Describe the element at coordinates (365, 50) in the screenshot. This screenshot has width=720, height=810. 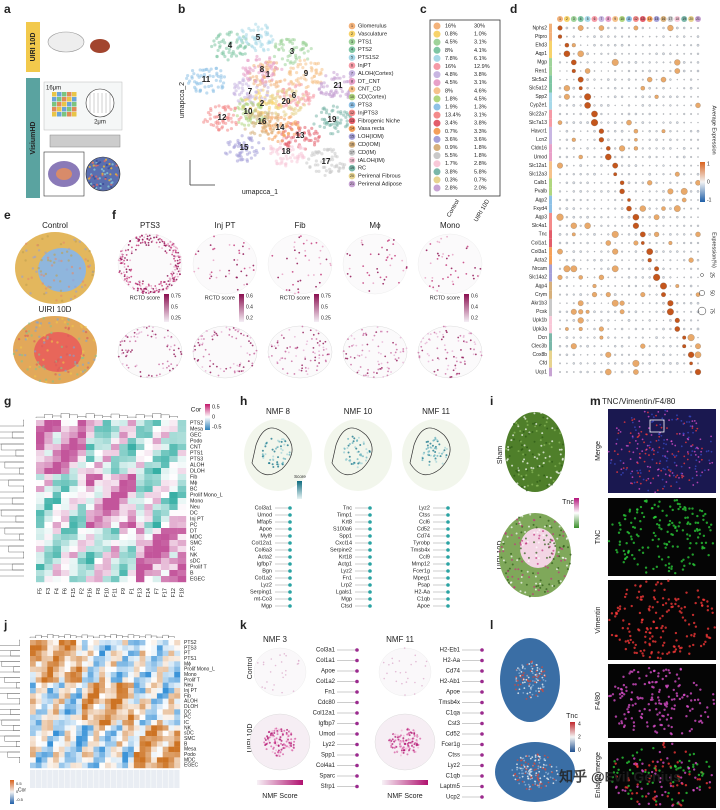
I see `legend-label: PTS2` at that location.